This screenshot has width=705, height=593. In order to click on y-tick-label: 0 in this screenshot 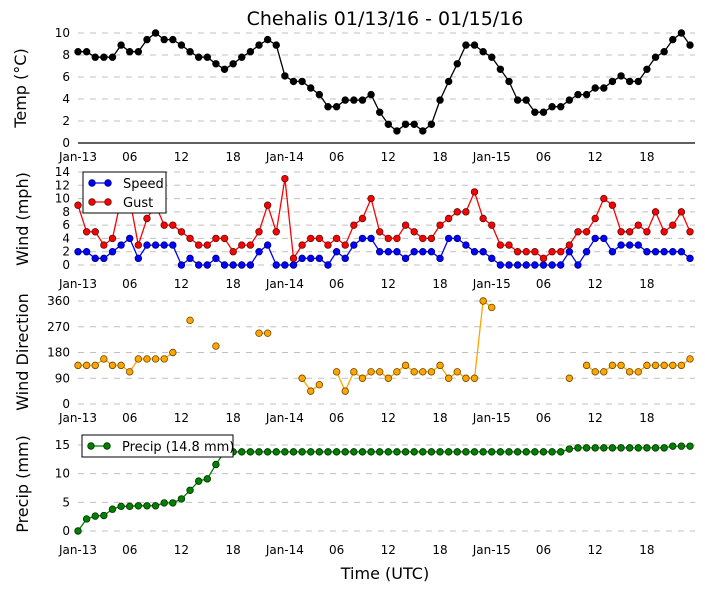, I will do `click(66, 265)`.